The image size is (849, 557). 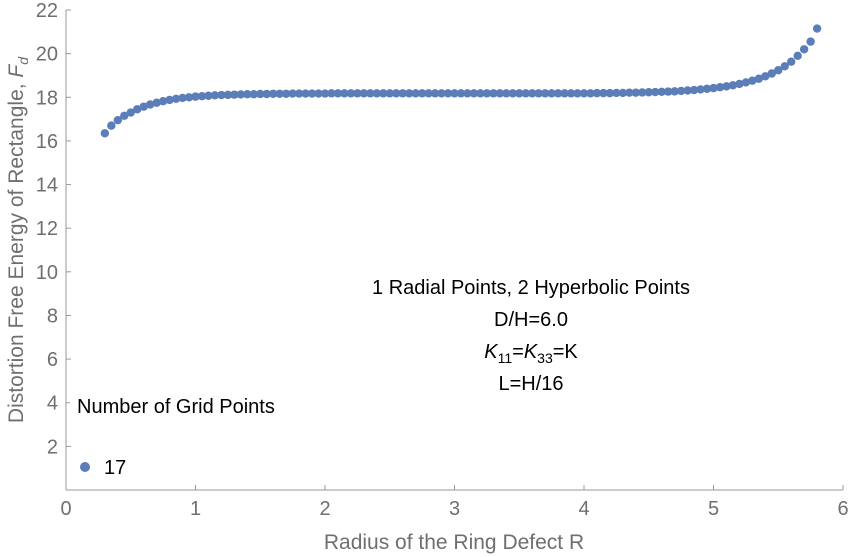 I want to click on legend-marker, so click(x=85, y=467).